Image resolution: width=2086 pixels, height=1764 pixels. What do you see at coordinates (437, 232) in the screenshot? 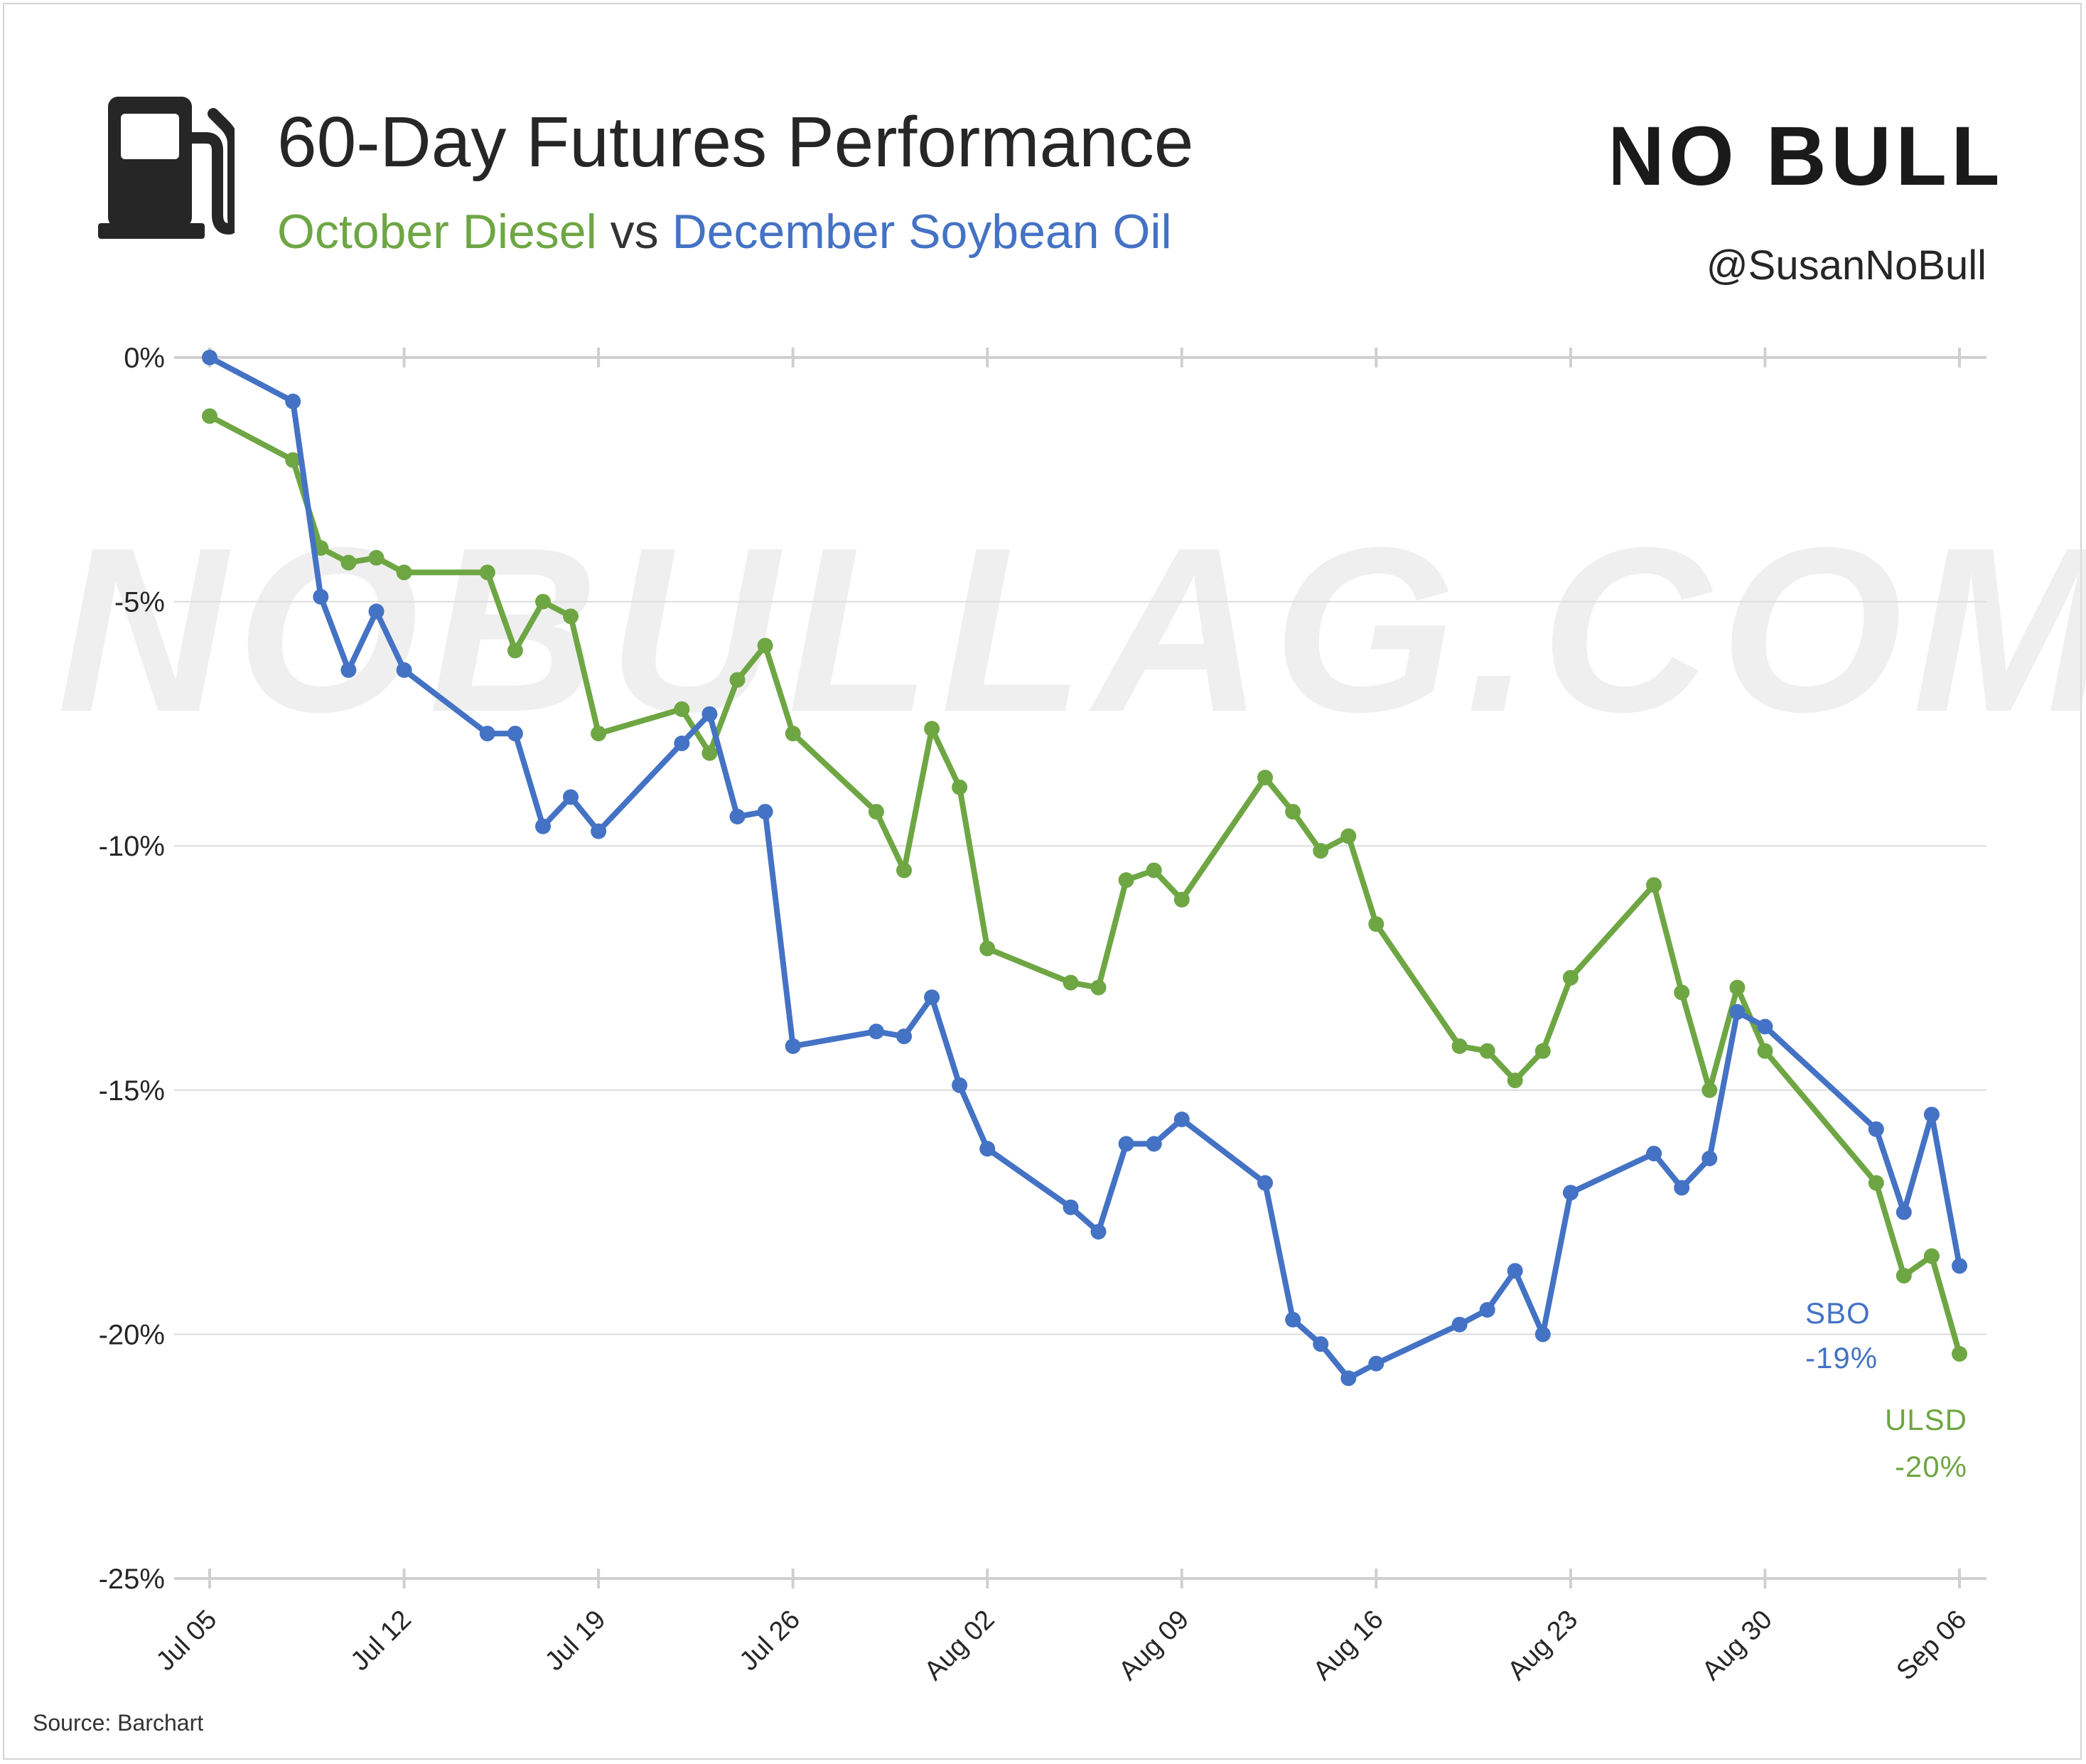
I see `subtitle-diesel: October Diesel` at bounding box center [437, 232].